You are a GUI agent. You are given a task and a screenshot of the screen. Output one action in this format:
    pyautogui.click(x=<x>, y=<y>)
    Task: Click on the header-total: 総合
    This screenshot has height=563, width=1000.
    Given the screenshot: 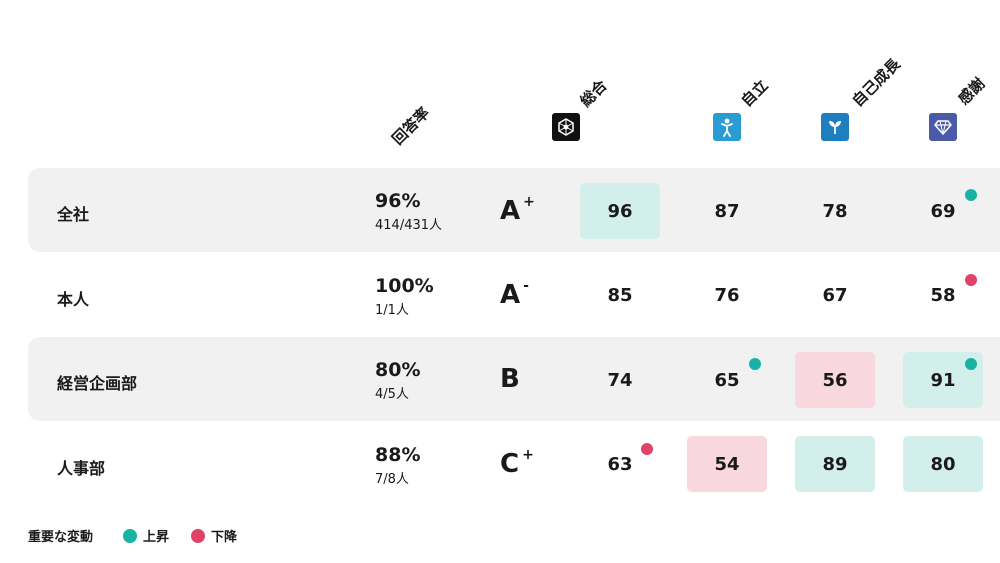 What is the action you would take?
    pyautogui.click(x=593, y=93)
    